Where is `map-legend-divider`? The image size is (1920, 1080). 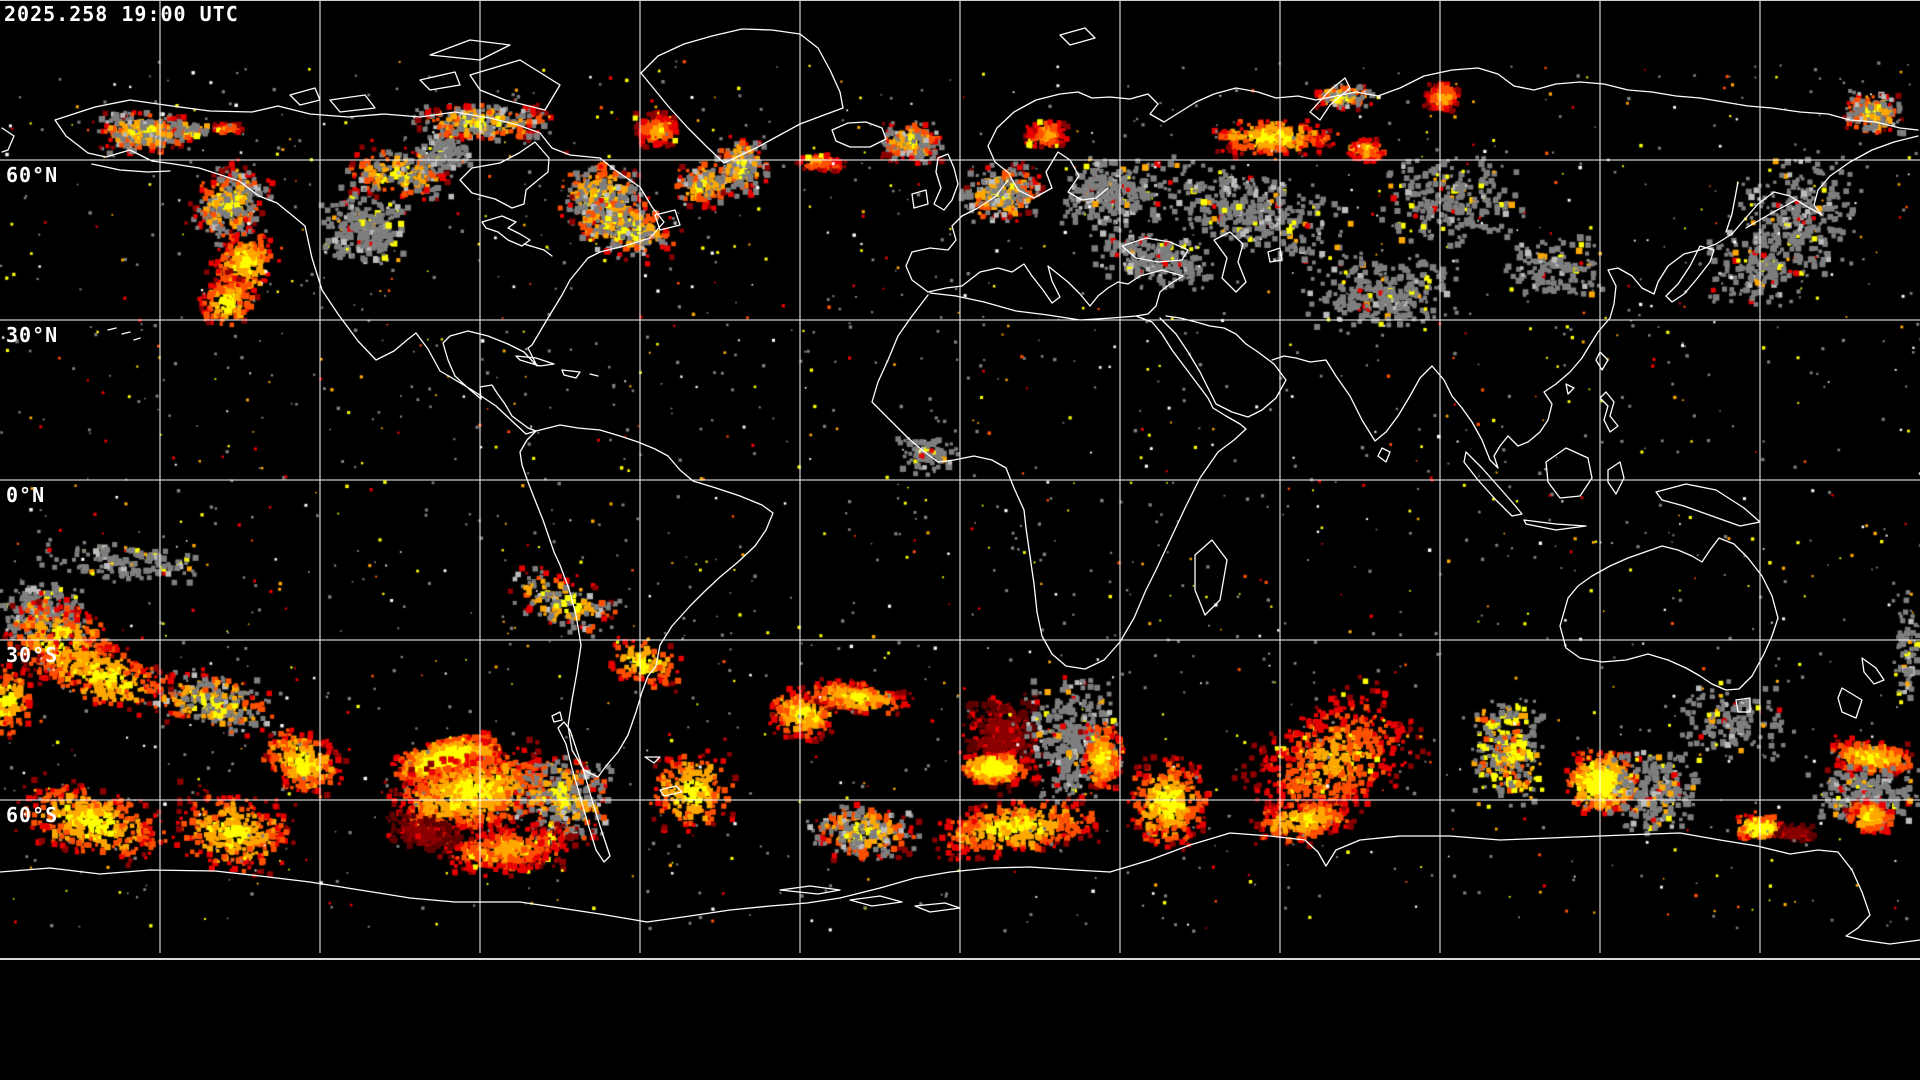
map-legend-divider is located at coordinates (960, 959).